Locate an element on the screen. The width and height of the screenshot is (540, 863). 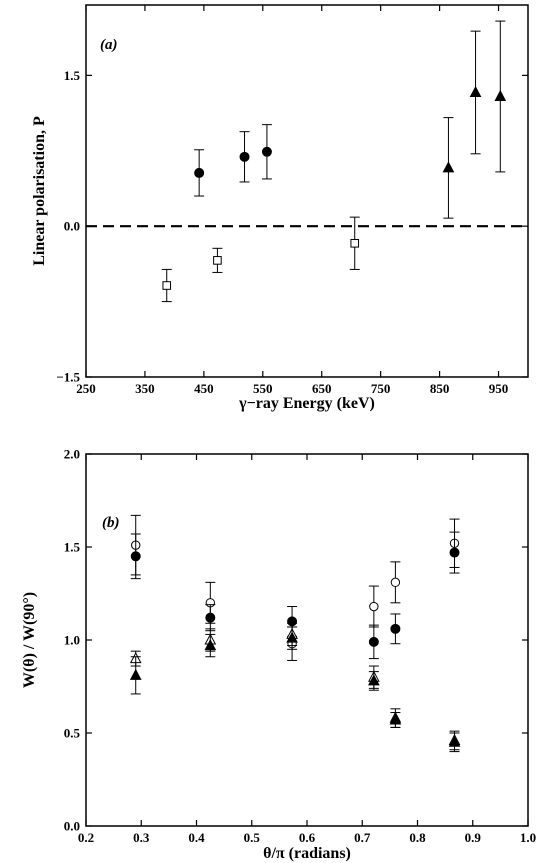
panel-a-y-tick-label: 1.5 is located at coordinates (72, 75).